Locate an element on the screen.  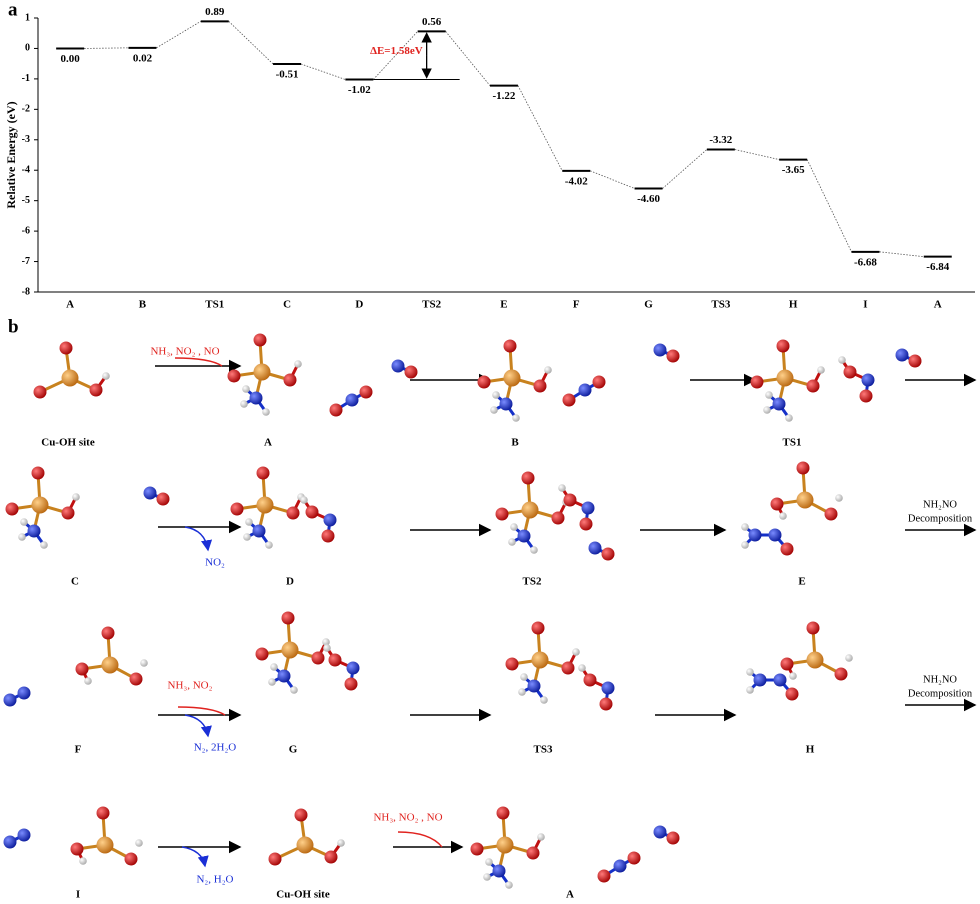
species-label: TS2 is located at coordinates (532, 582).